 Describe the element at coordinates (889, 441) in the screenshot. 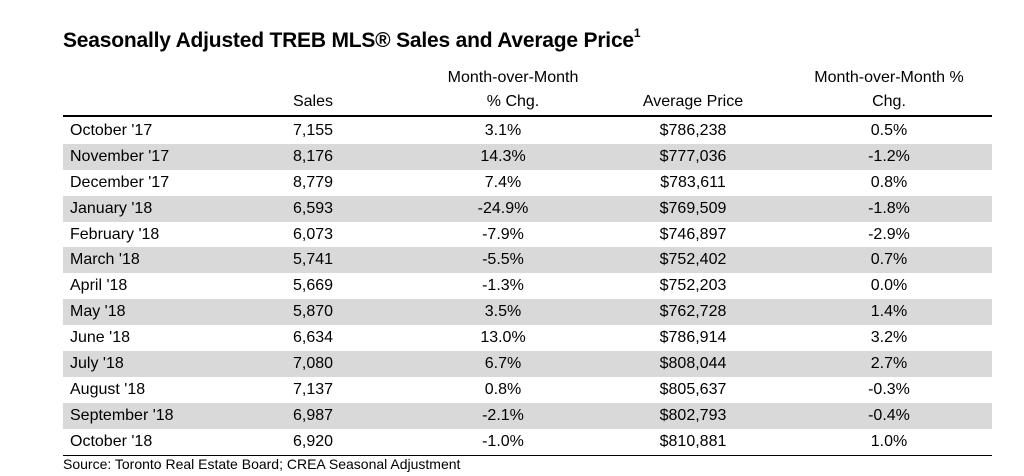

I see `price-change-cell: 1.0%` at that location.